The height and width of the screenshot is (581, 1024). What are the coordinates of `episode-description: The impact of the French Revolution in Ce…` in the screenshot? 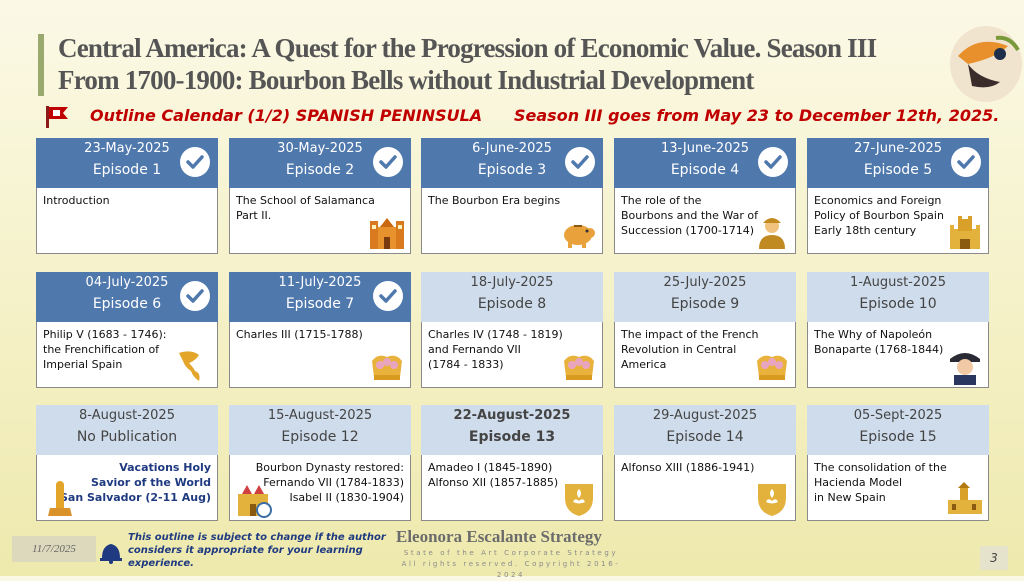 It's located at (705, 355).